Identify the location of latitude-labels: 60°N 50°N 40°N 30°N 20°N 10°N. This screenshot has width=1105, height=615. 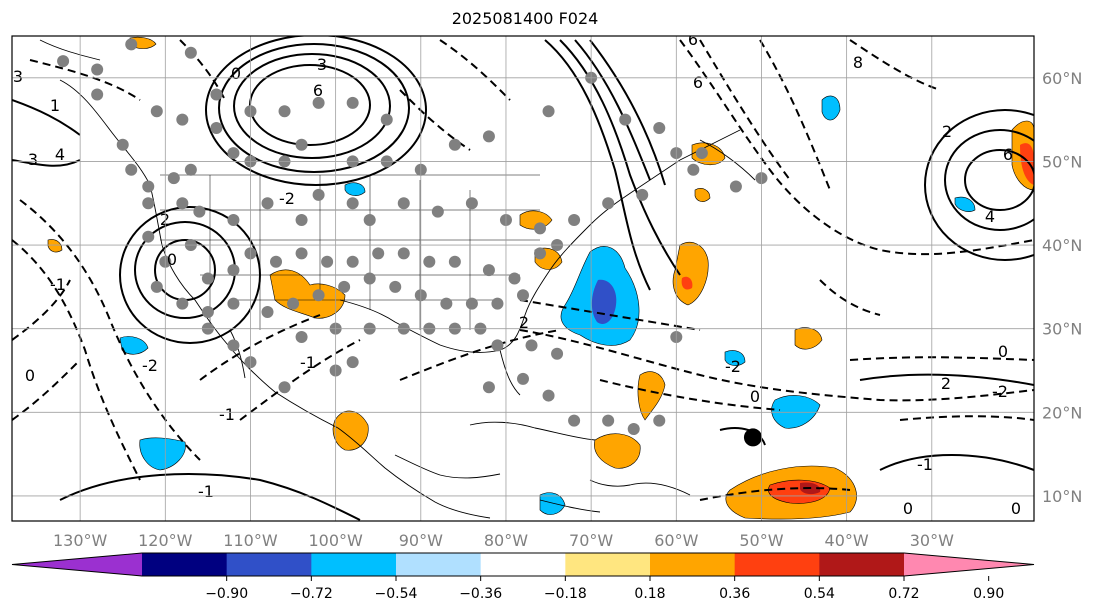
(1062, 287).